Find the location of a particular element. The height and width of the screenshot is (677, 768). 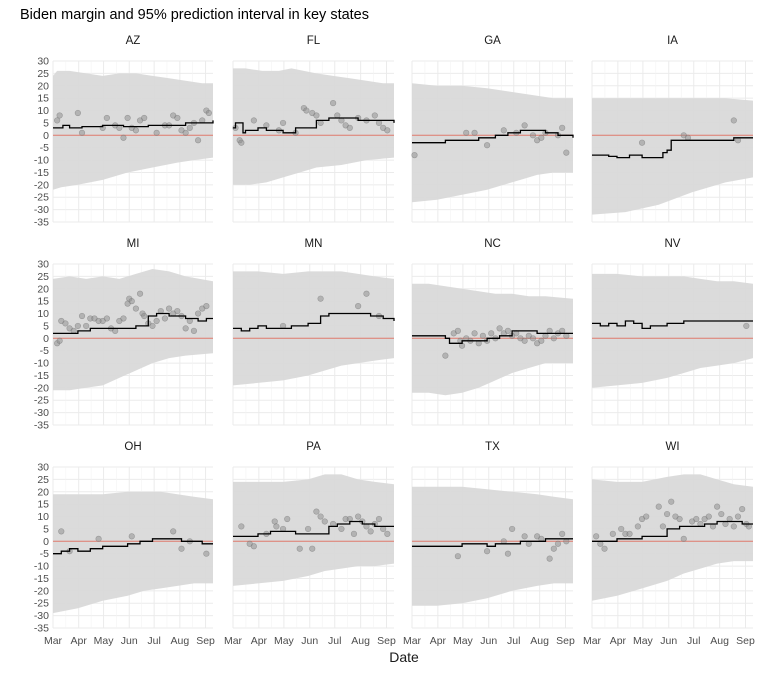

panel-label-tx: TX is located at coordinates (492, 447).